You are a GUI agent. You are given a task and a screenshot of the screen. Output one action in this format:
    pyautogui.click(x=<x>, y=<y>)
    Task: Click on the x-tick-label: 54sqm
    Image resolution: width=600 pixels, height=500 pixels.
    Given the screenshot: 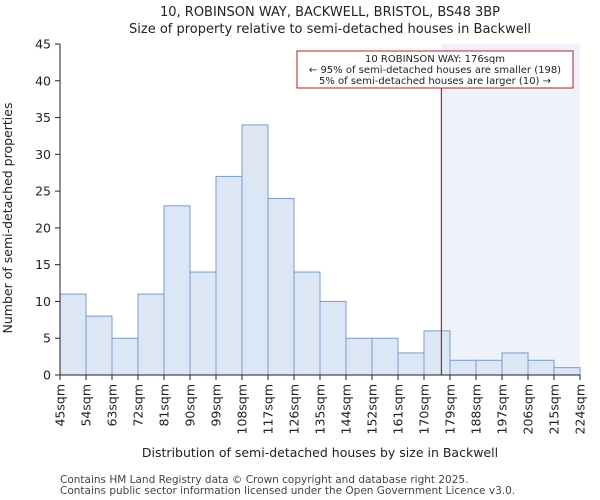 What is the action you would take?
    pyautogui.click(x=86, y=405)
    